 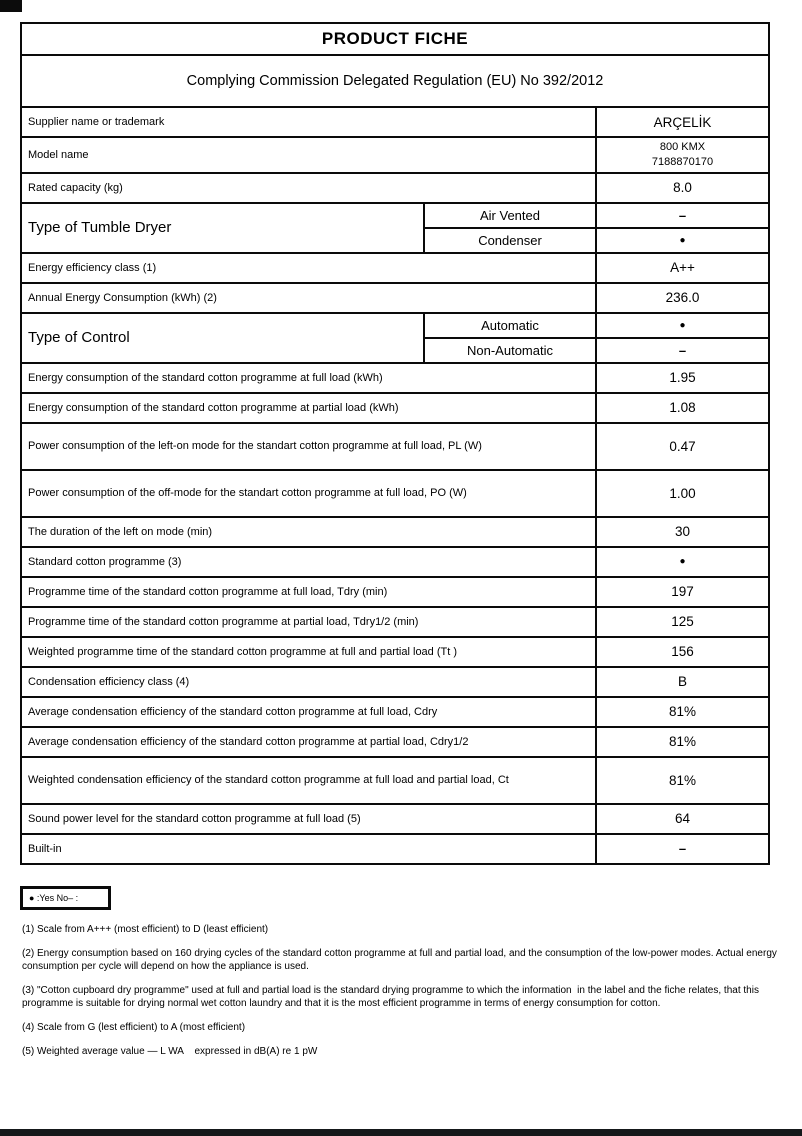 I want to click on table-row: The duration of the left on mode (min) 30, so click(x=395, y=531).